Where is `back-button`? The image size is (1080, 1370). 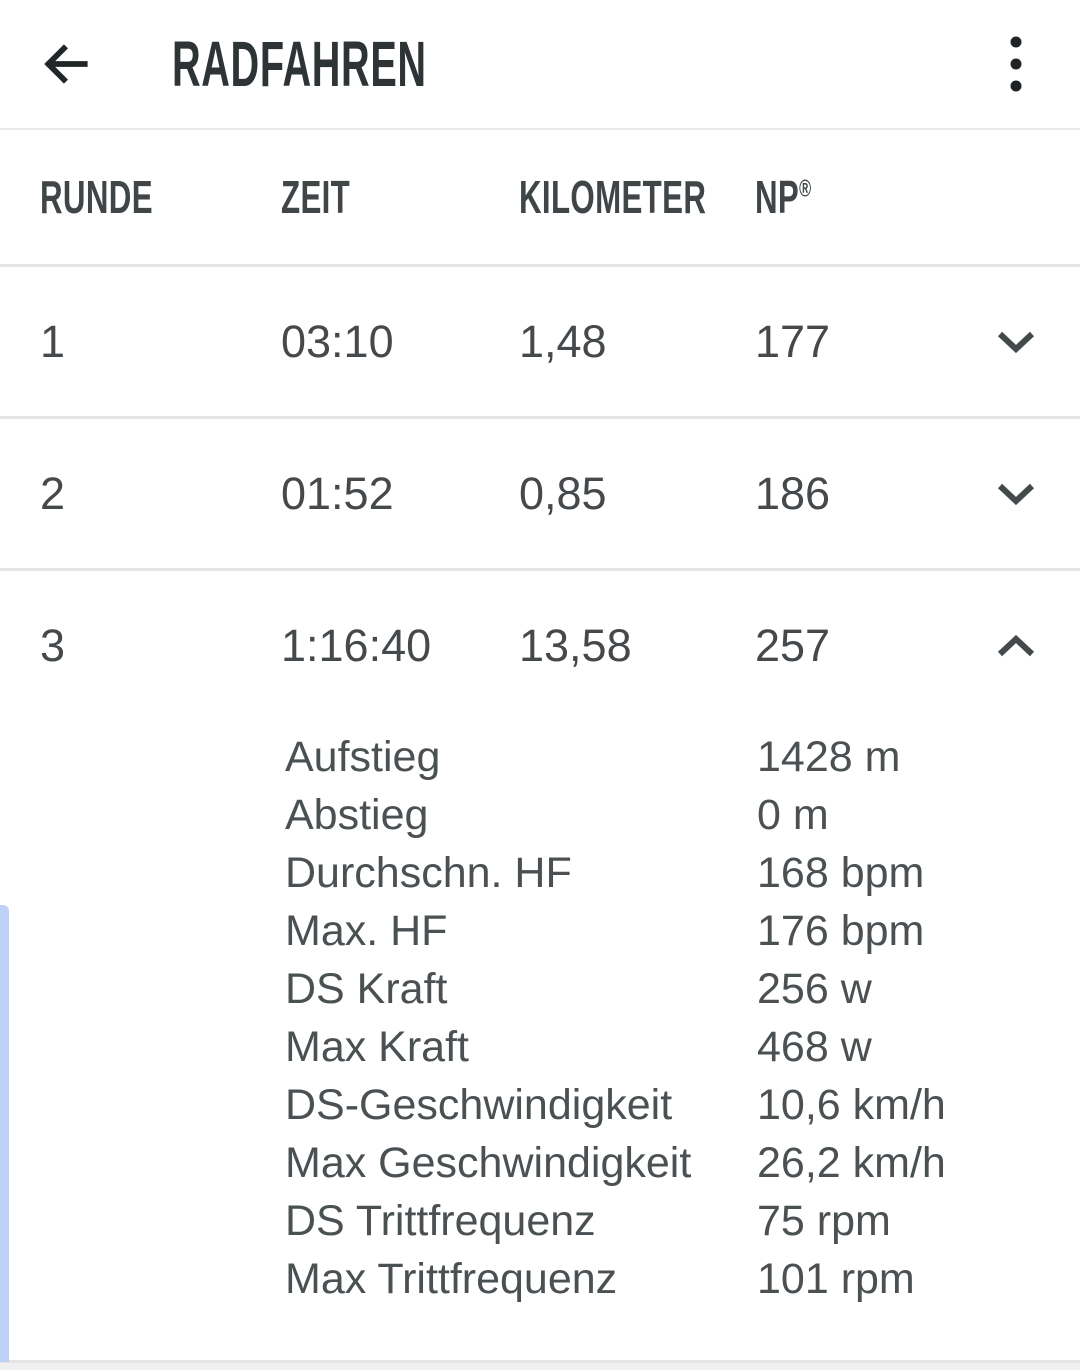
back-button is located at coordinates (66, 64).